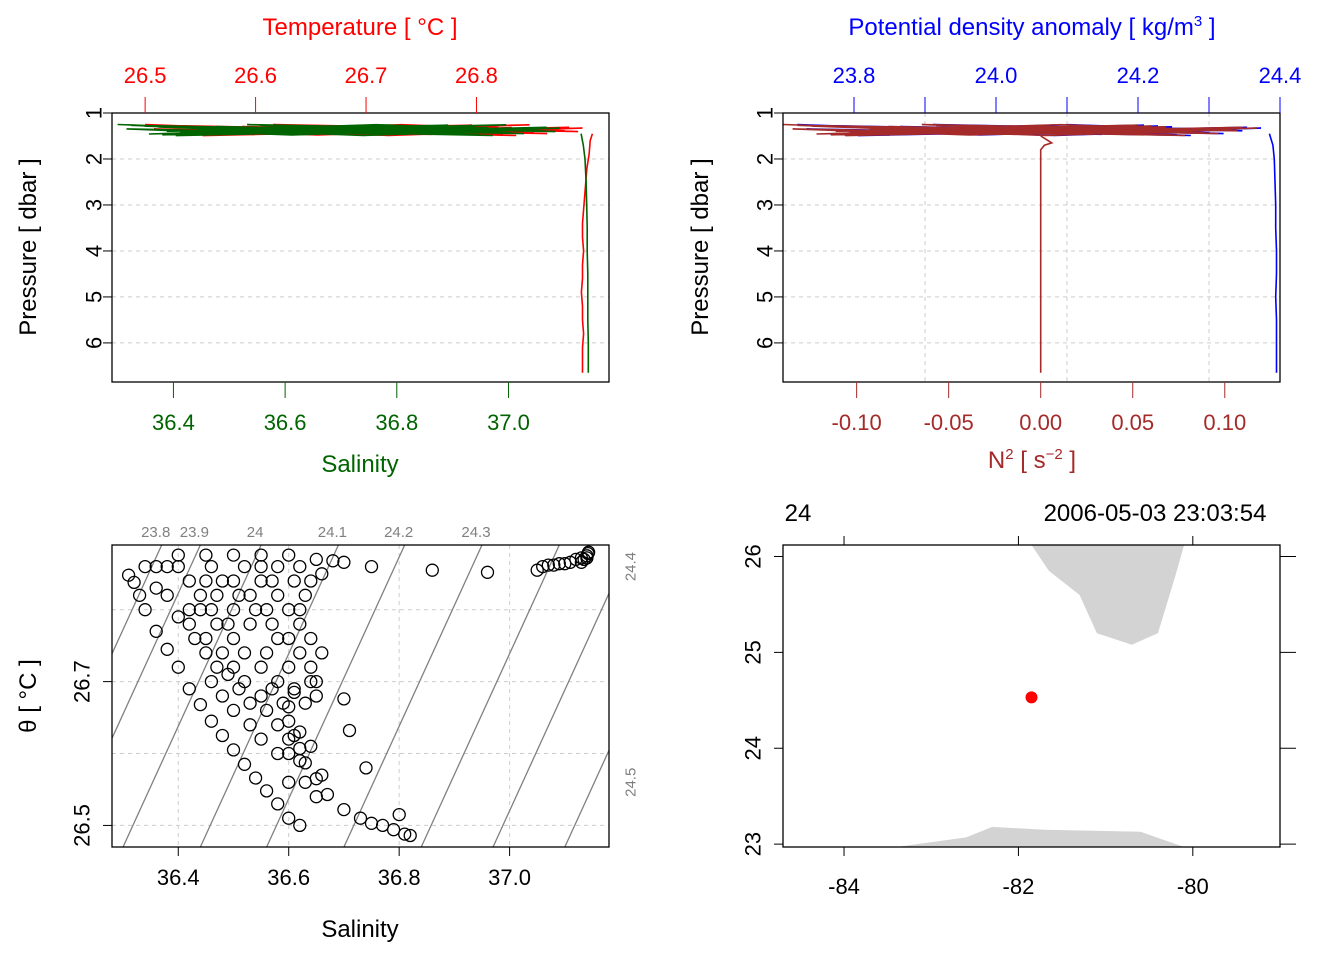  I want to click on land-florida, so click(1108, 595).